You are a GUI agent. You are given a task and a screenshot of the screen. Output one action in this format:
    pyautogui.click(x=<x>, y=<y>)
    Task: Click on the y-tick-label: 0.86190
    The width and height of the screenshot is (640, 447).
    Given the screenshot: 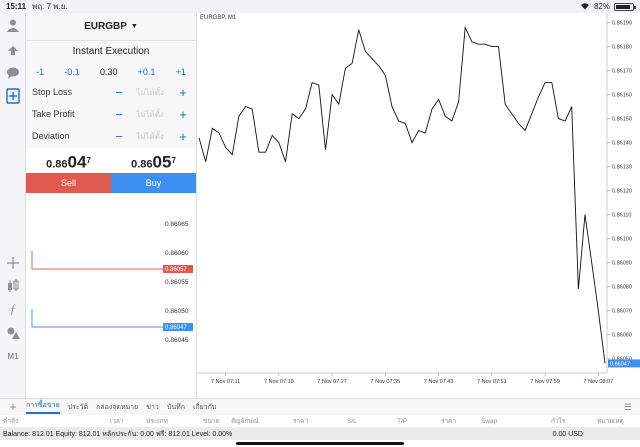 What is the action you would take?
    pyautogui.click(x=622, y=24)
    